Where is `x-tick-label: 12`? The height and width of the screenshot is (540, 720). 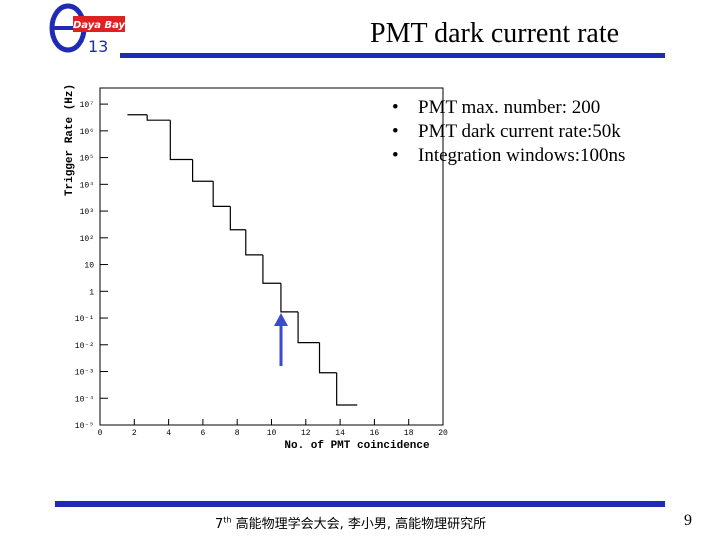
x-tick-label: 12 is located at coordinates (306, 433).